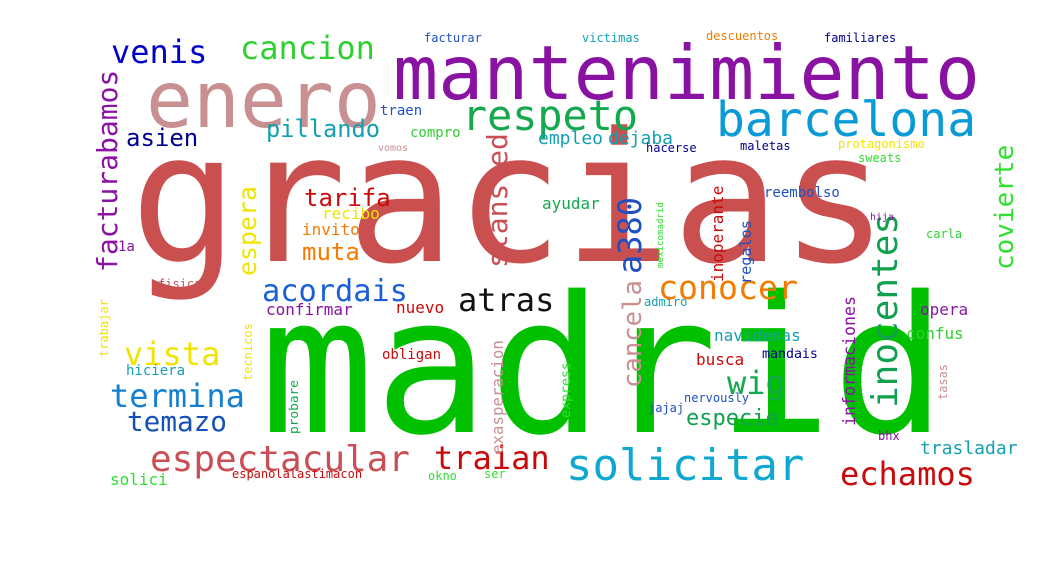  I want to click on word-barcelona: barcelona, so click(846, 120).